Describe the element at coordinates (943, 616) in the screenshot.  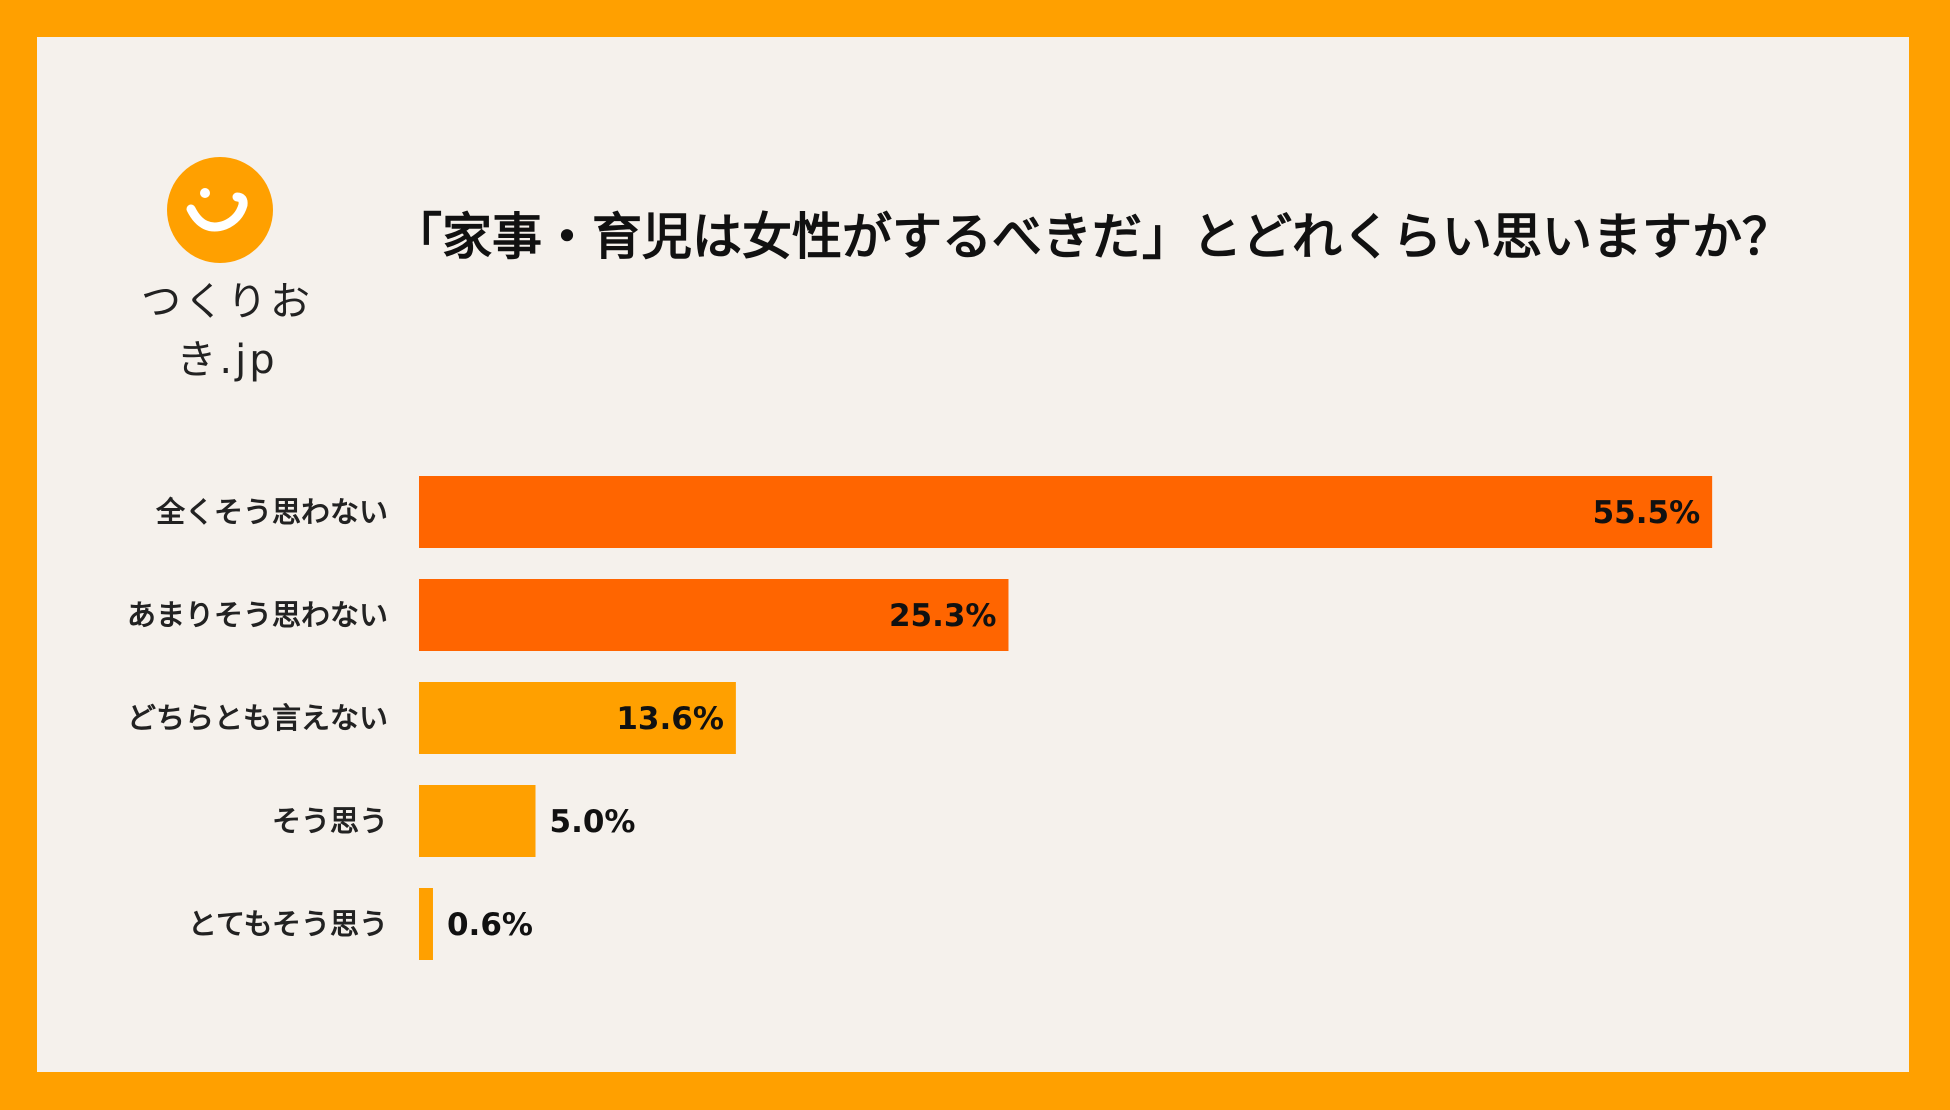
I see `value-label-2: 25.3%` at that location.